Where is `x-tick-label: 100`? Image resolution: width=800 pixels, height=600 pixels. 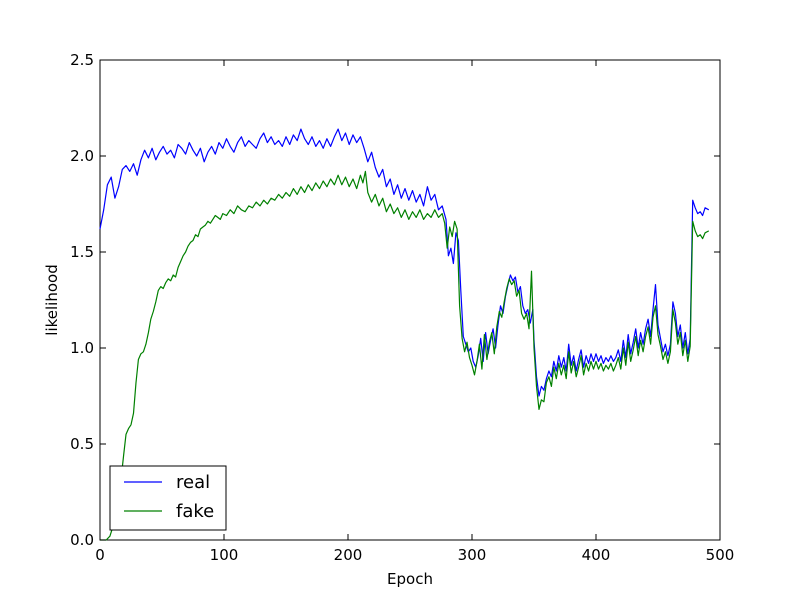
x-tick-label: 100 is located at coordinates (224, 555).